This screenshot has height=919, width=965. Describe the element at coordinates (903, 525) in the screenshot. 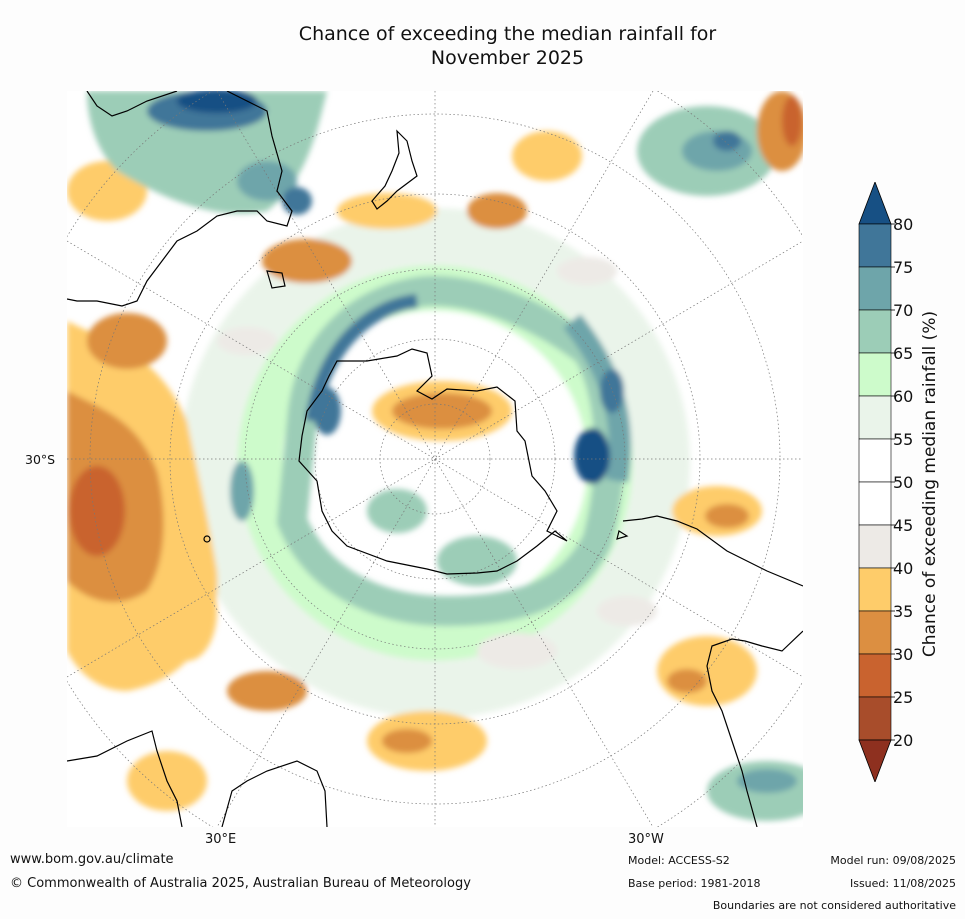

I see `colorbar-tick-label: 45` at that location.